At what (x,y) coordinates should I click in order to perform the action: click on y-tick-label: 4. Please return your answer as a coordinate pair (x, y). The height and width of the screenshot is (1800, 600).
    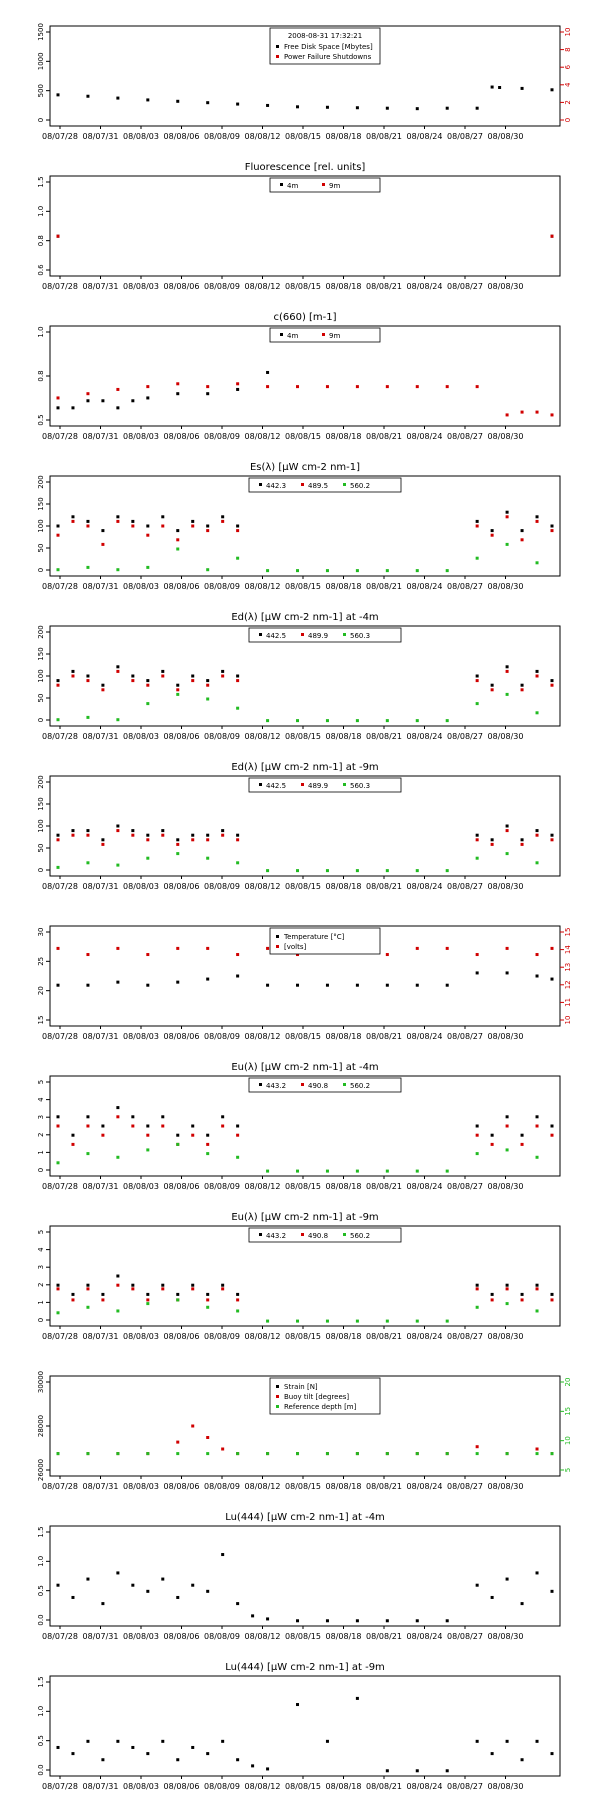
    Looking at the image, I should click on (41, 1099).